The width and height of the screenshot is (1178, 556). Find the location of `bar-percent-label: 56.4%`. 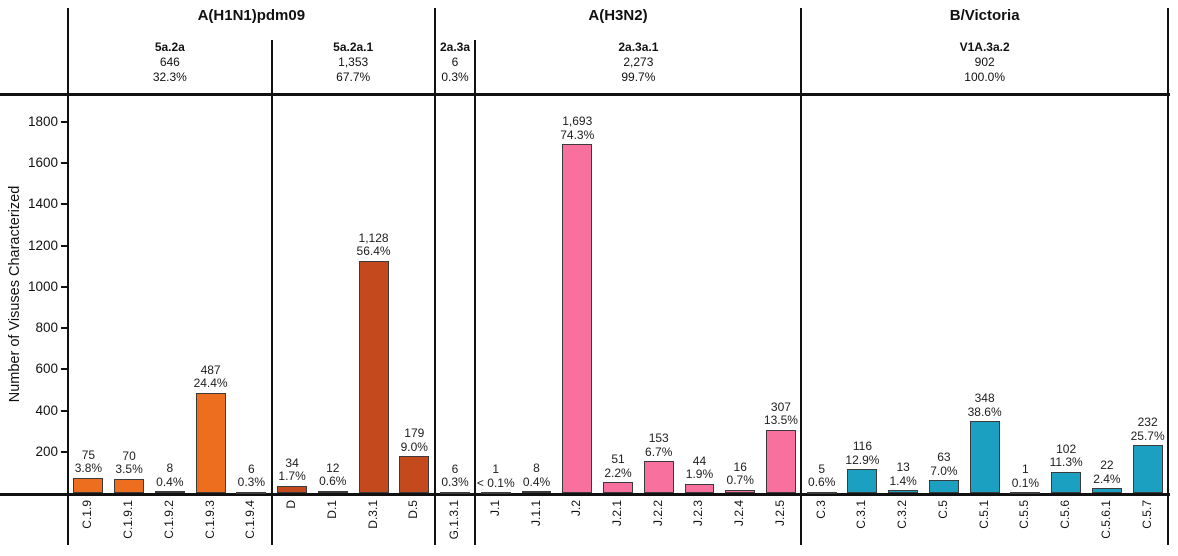

bar-percent-label: 56.4% is located at coordinates (373, 251).